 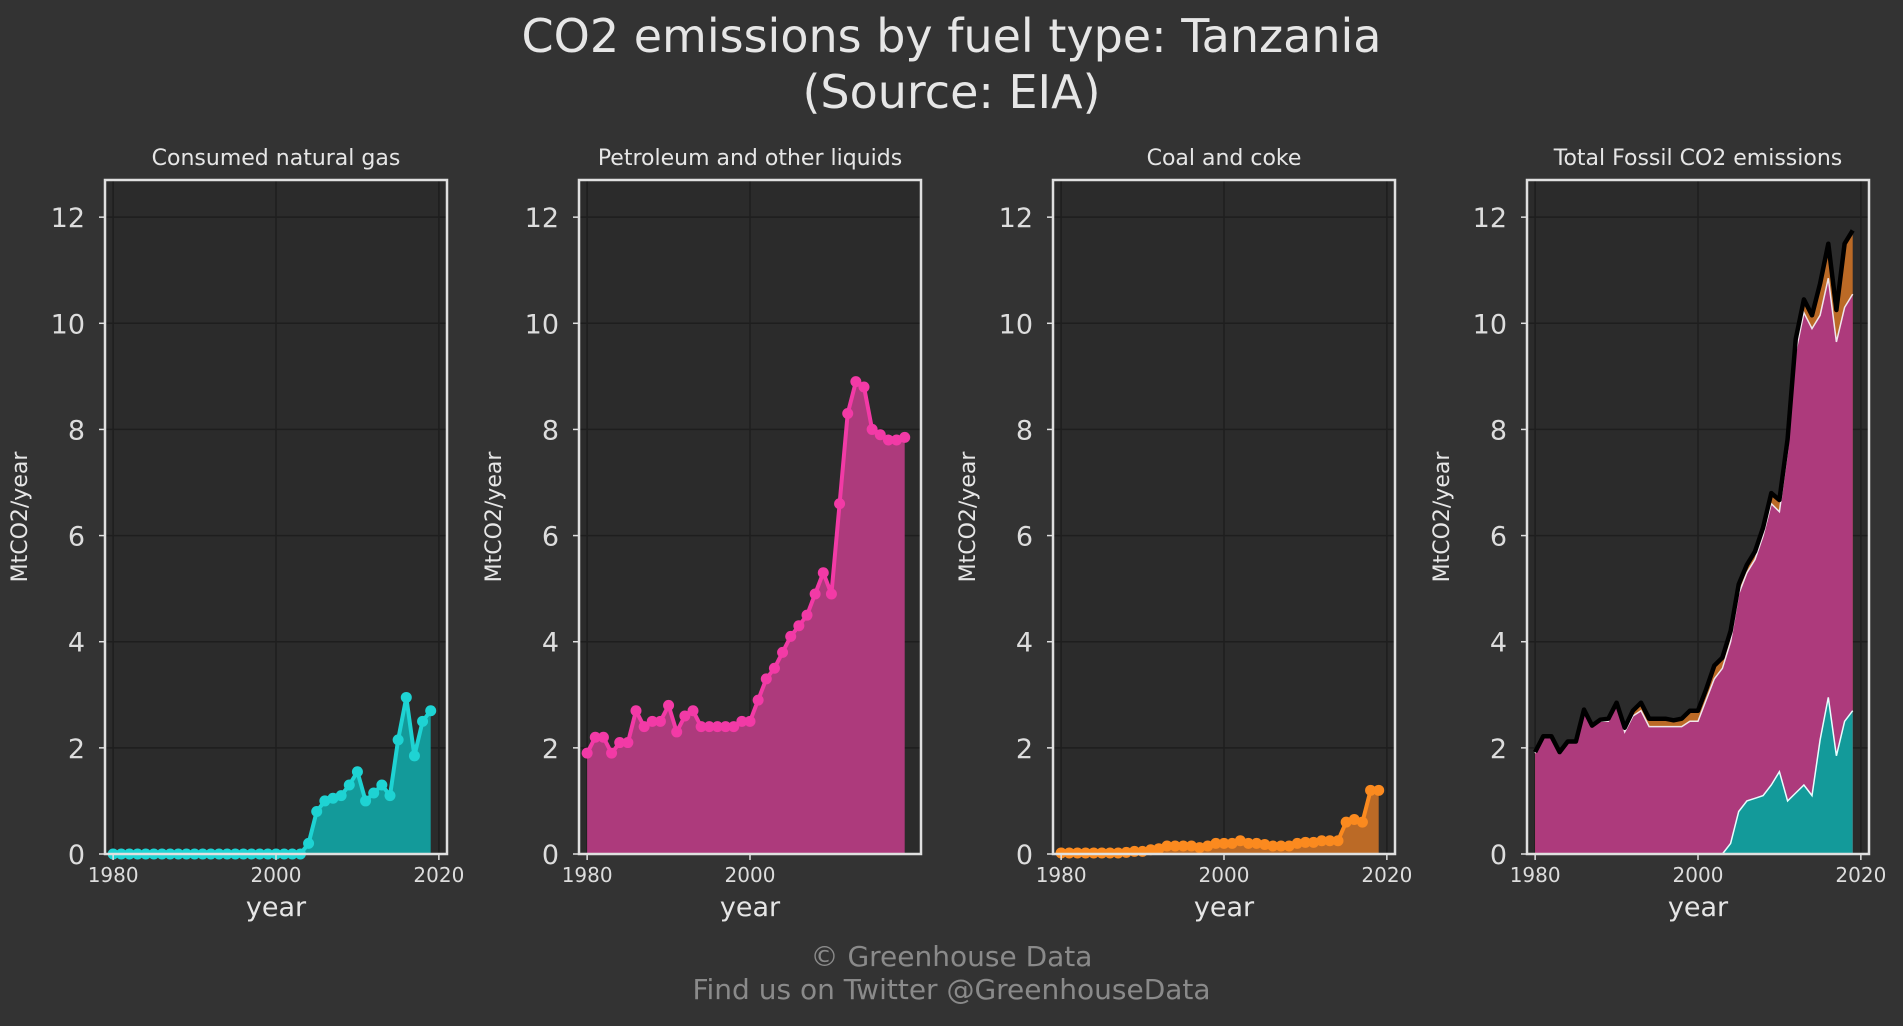 What do you see at coordinates (951, 989) in the screenshot?
I see `footer-twitter: Find us on Twitter @GreenhouseData` at bounding box center [951, 989].